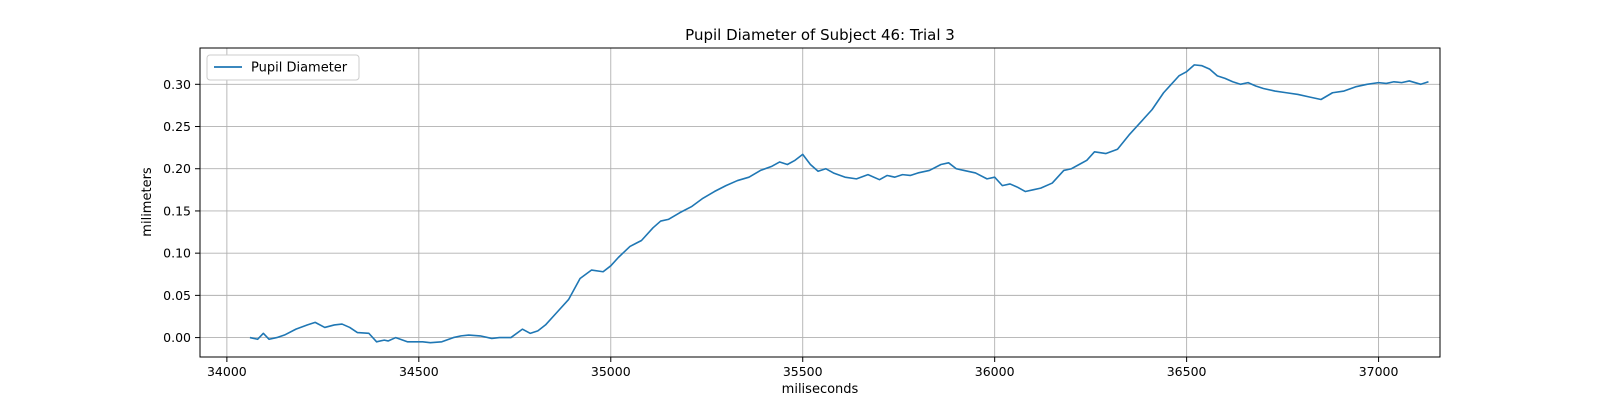 Image resolution: width=1600 pixels, height=400 pixels. I want to click on x-tick-label: 34000, so click(227, 371).